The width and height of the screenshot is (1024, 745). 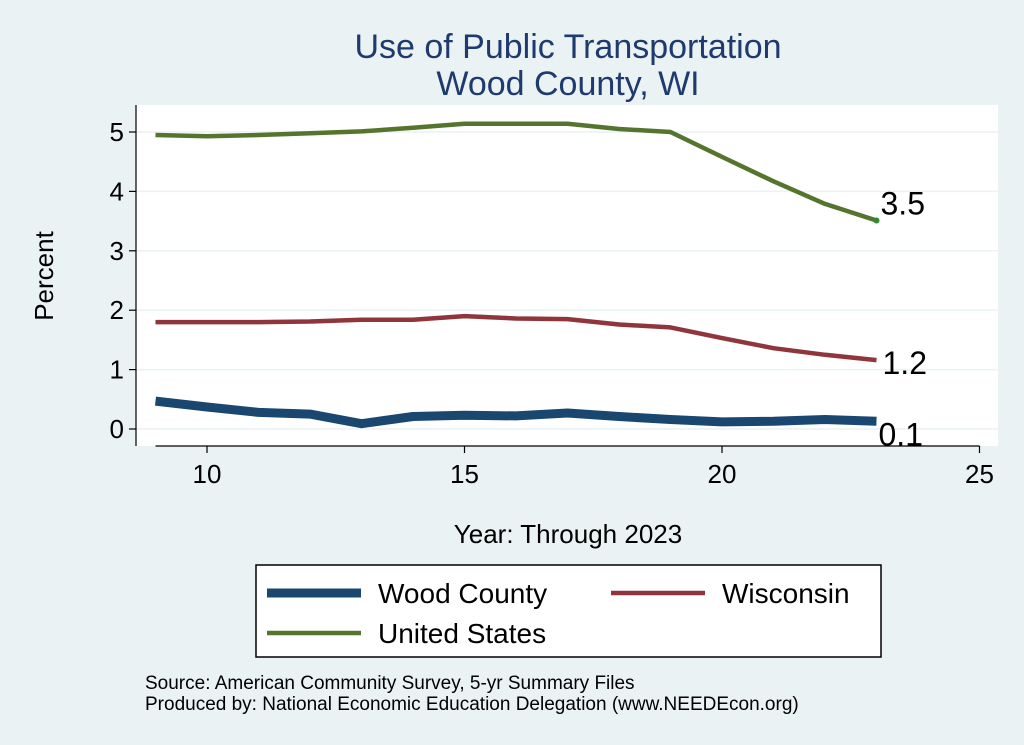 I want to click on y-tick-label: 1, so click(x=117, y=370).